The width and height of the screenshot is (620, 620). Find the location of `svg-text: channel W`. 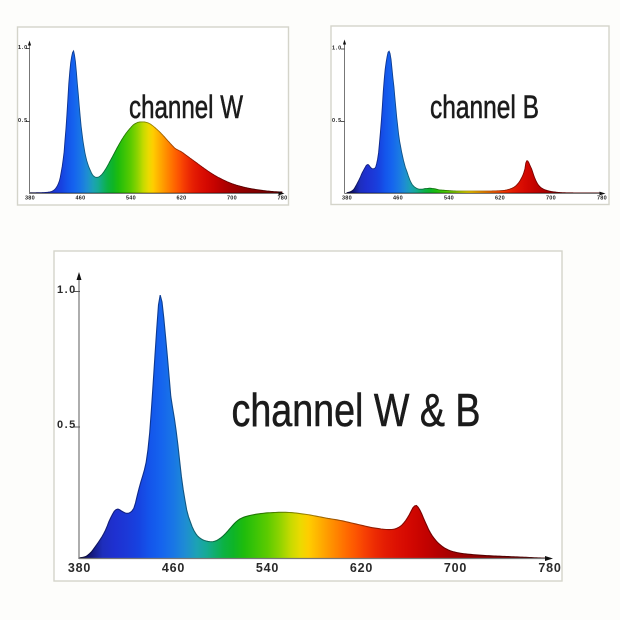

svg-text: channel W is located at coordinates (186, 107).